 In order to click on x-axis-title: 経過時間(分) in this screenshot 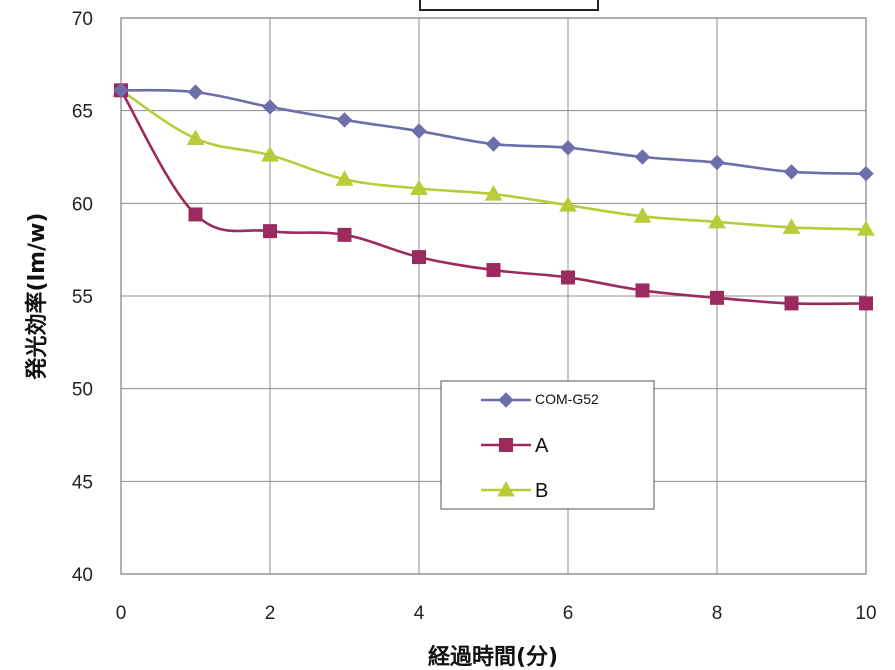, I will do `click(493, 657)`.